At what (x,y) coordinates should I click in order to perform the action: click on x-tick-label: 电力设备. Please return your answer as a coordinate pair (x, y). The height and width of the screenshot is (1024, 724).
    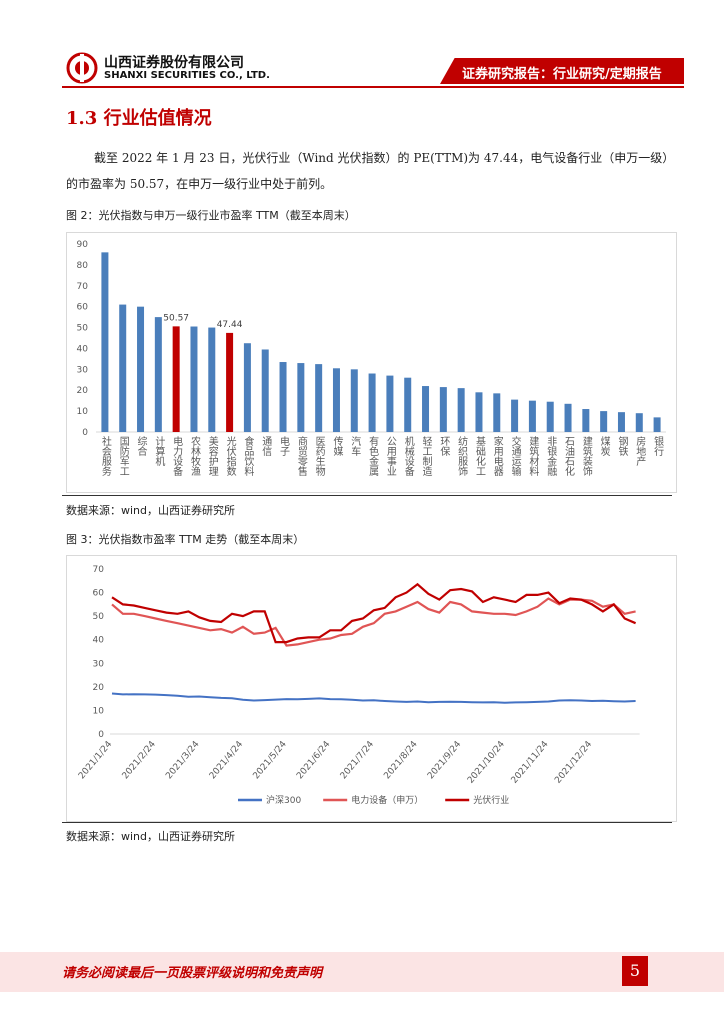
    Looking at the image, I should click on (177, 456).